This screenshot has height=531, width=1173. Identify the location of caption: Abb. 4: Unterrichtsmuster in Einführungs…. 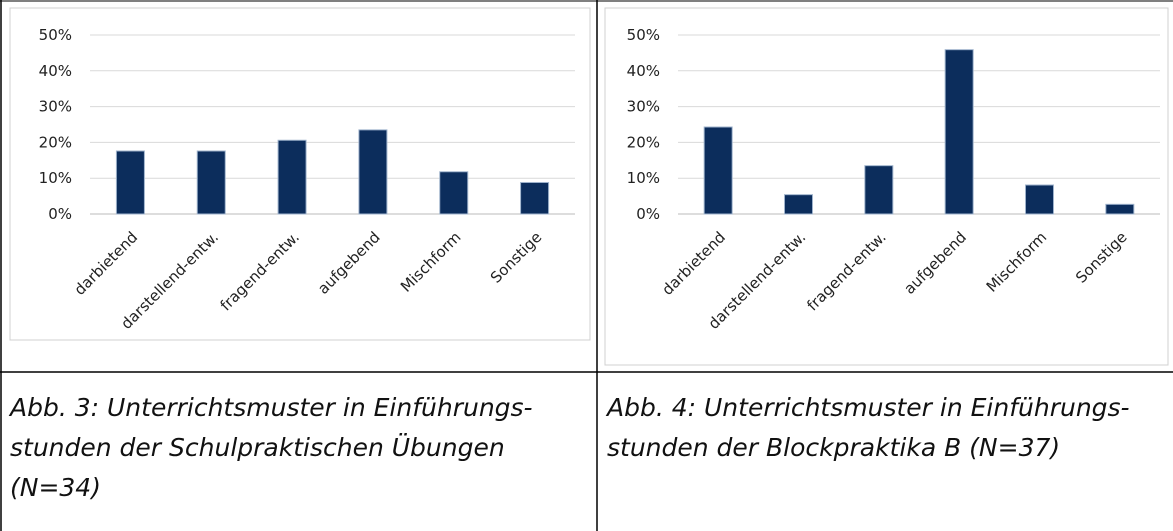
(868, 427).